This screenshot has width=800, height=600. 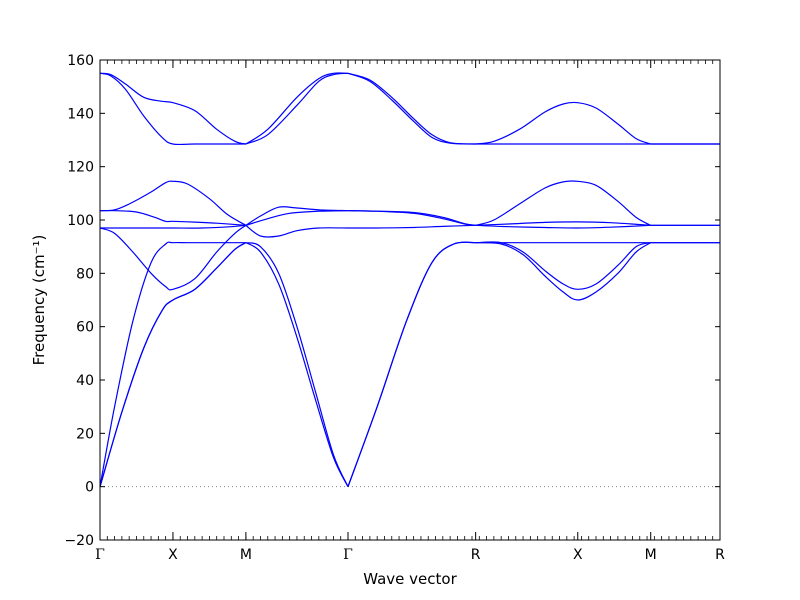 I want to click on y-tick-label: 80, so click(x=85, y=274).